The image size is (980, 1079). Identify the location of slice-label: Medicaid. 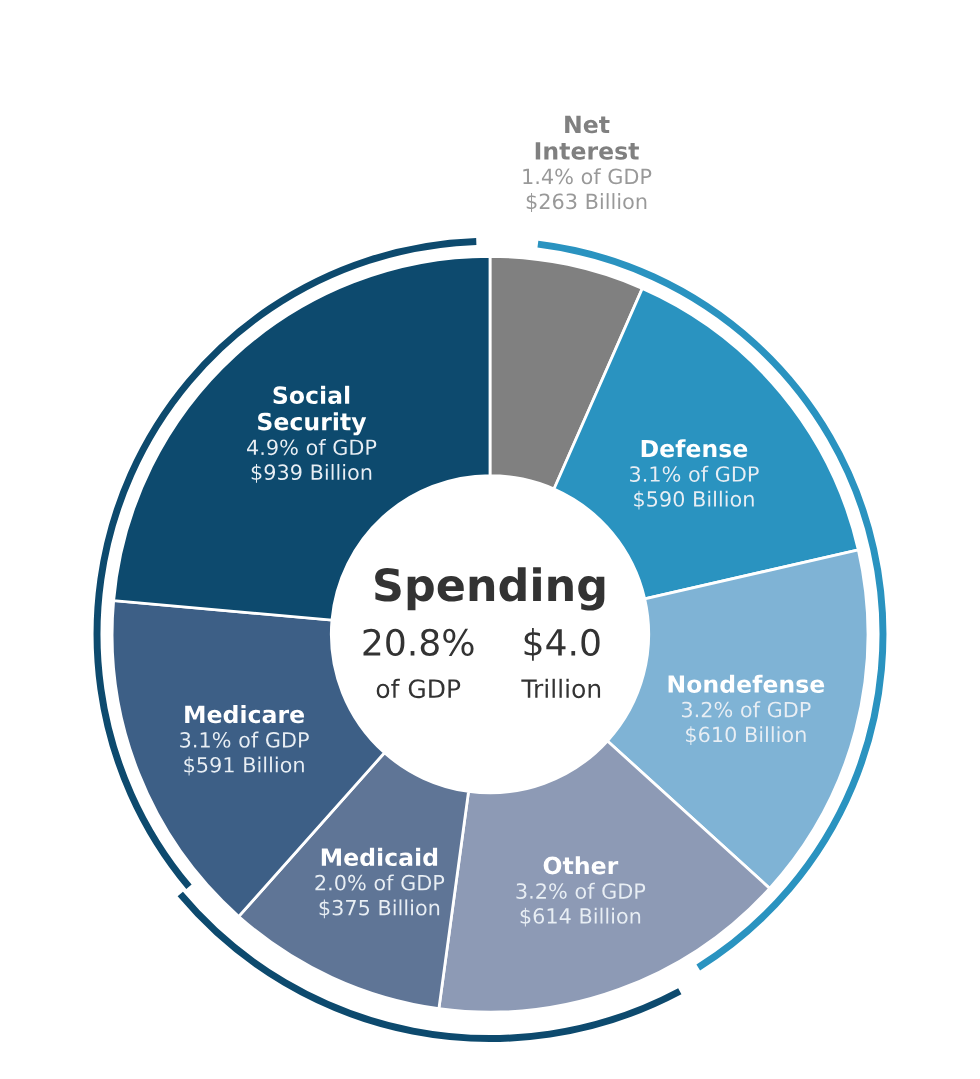
(379, 857).